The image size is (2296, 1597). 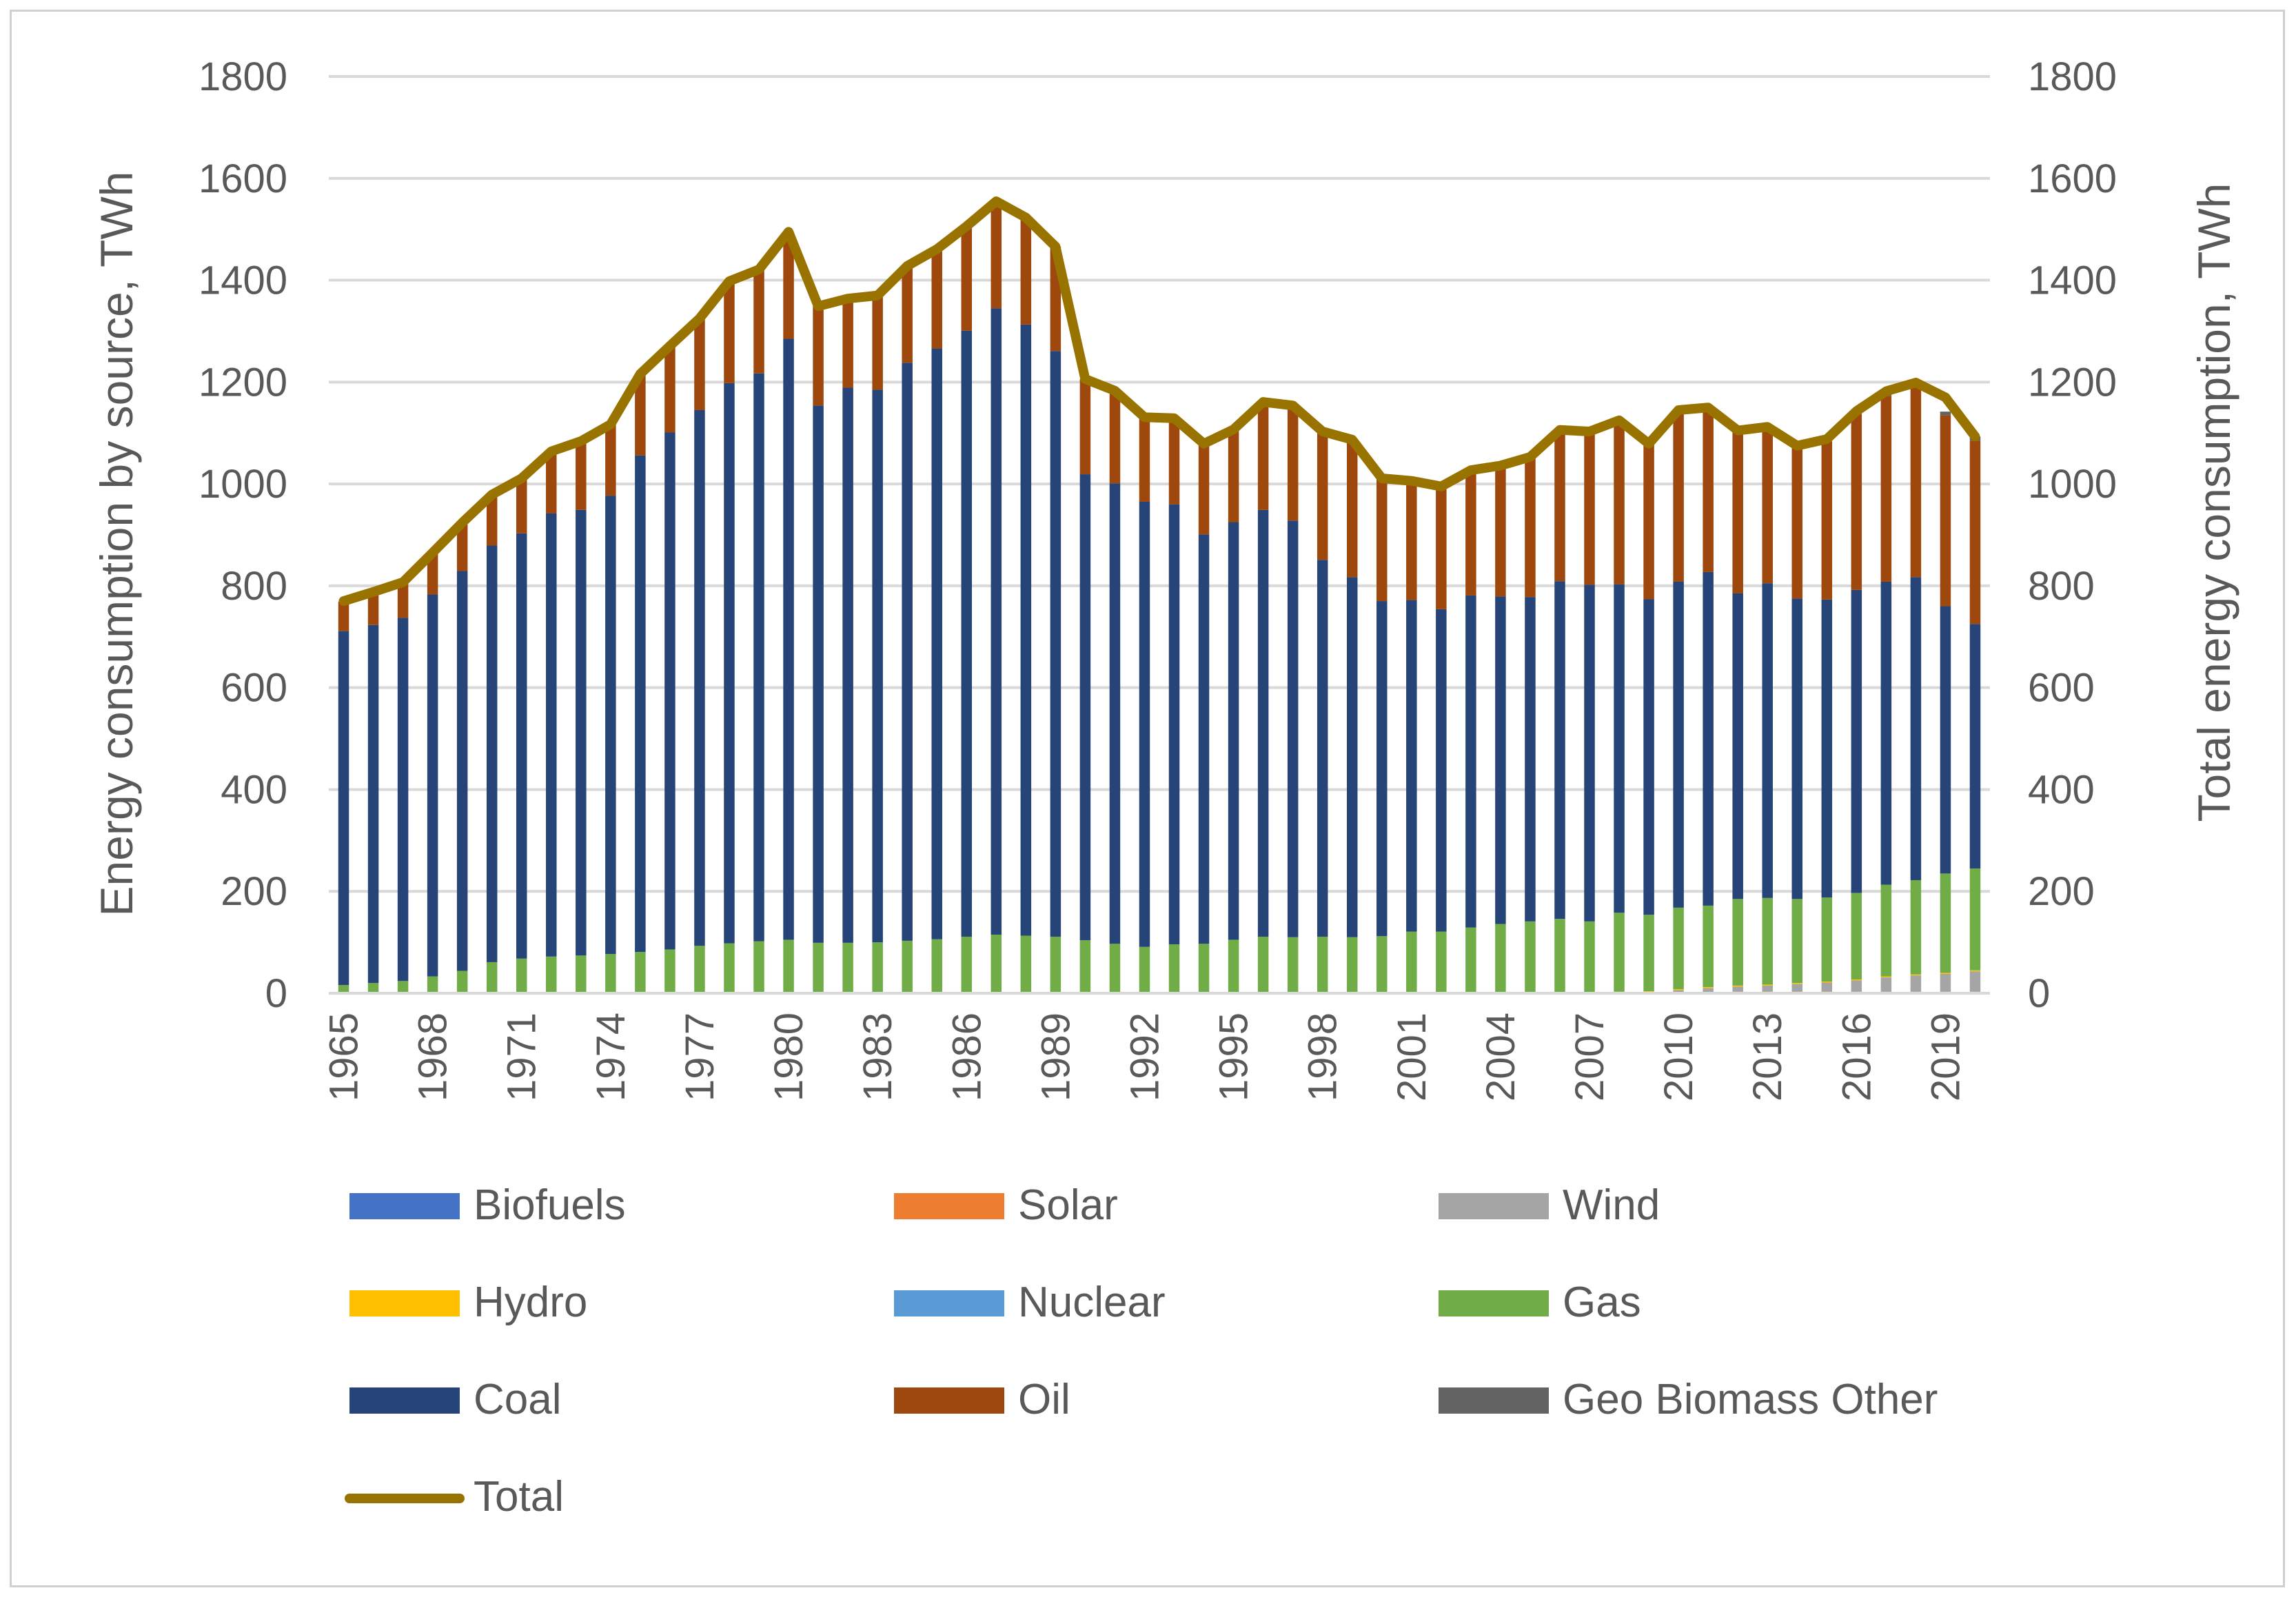 I want to click on x-tick-label: 1980, so click(x=788, y=1057).